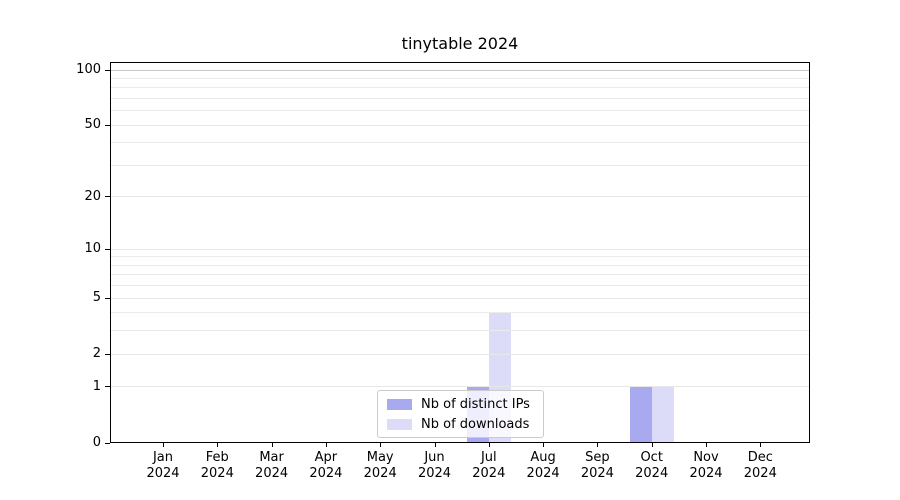  I want to click on x-tick-label-aug: Aug 2024, so click(543, 466).